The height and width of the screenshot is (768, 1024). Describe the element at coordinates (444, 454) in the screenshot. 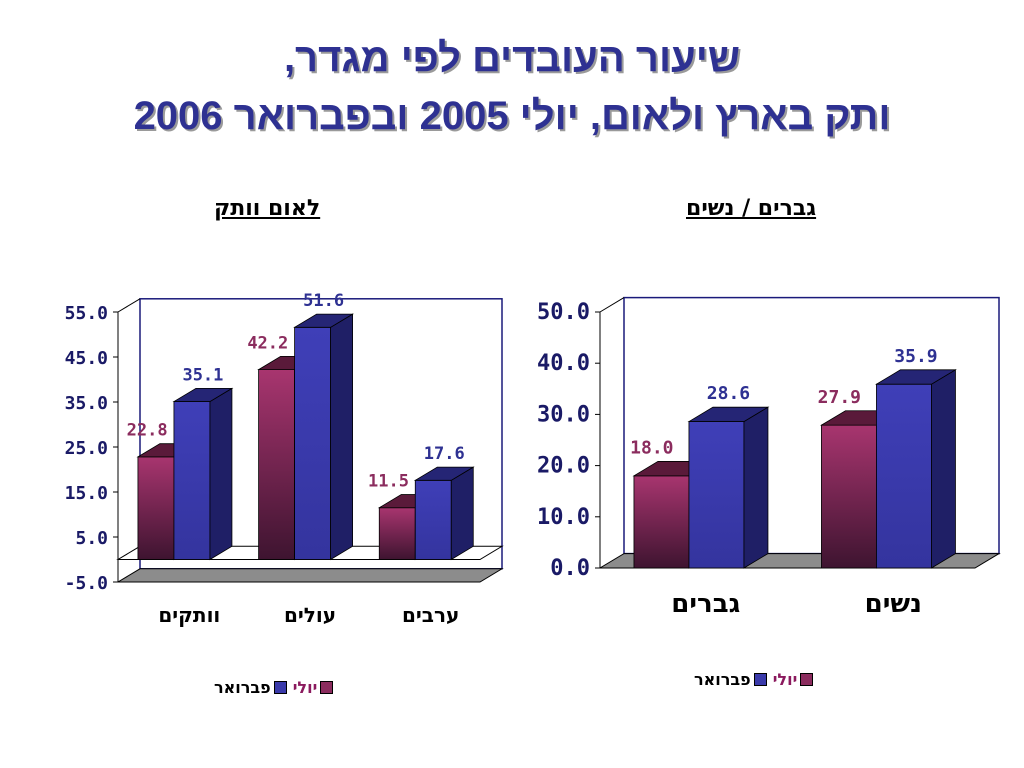

I see `data-label-february: 17.6` at that location.